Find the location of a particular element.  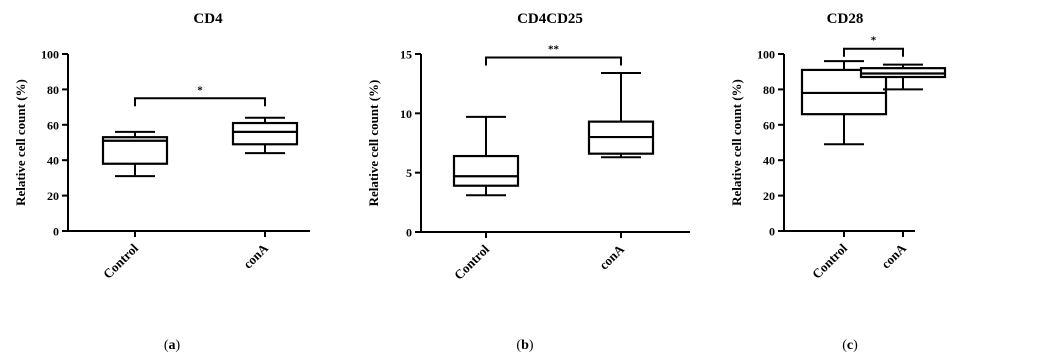

y-tick-label: 15 is located at coordinates (406, 55).